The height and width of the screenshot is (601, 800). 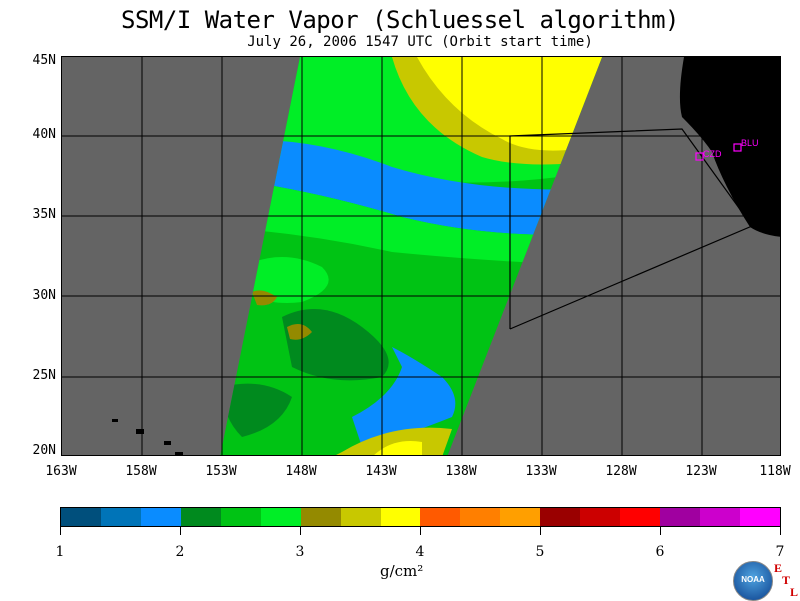 I want to click on station-marker-blu, so click(x=737, y=147).